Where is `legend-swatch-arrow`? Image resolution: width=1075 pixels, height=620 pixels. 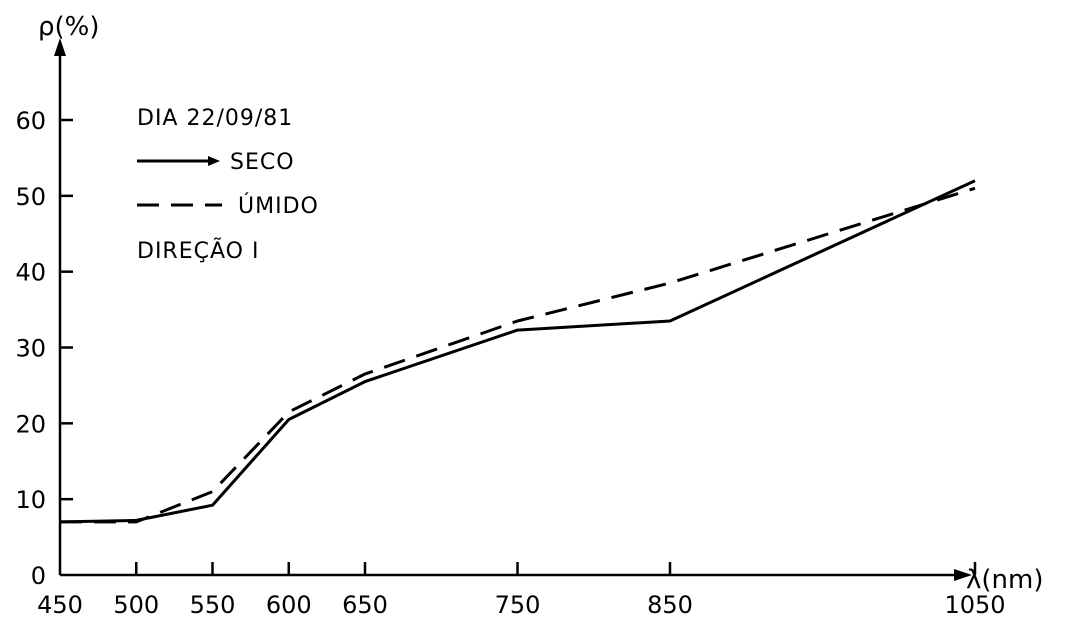
legend-swatch-arrow is located at coordinates (214, 161).